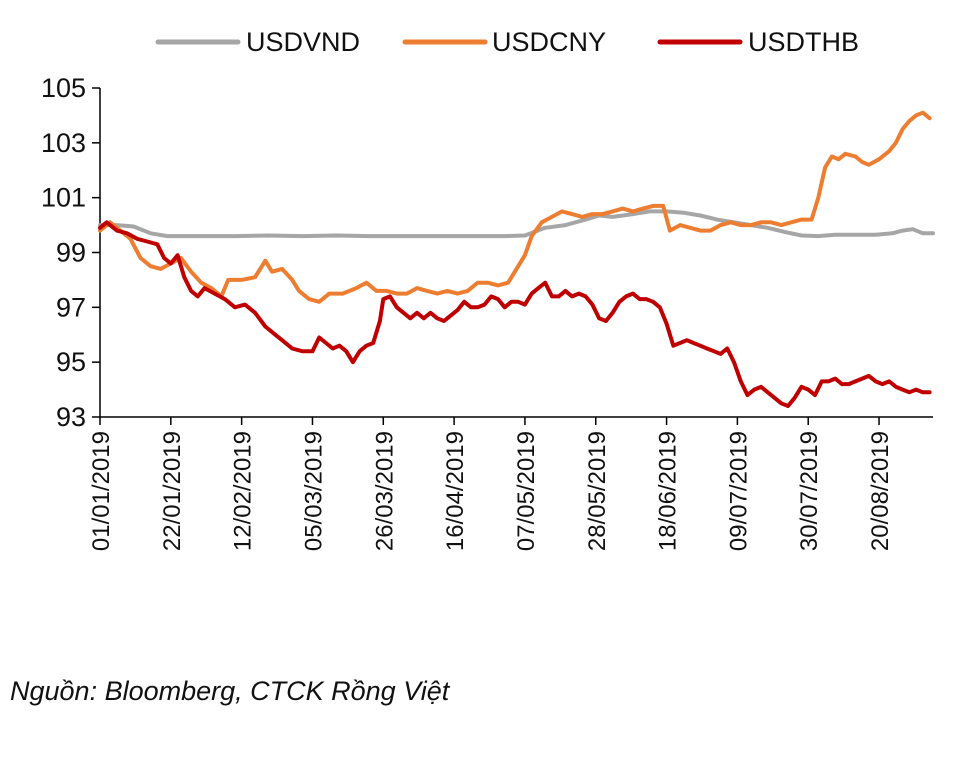  Describe the element at coordinates (63, 143) in the screenshot. I see `y-tick-label: 103` at that location.